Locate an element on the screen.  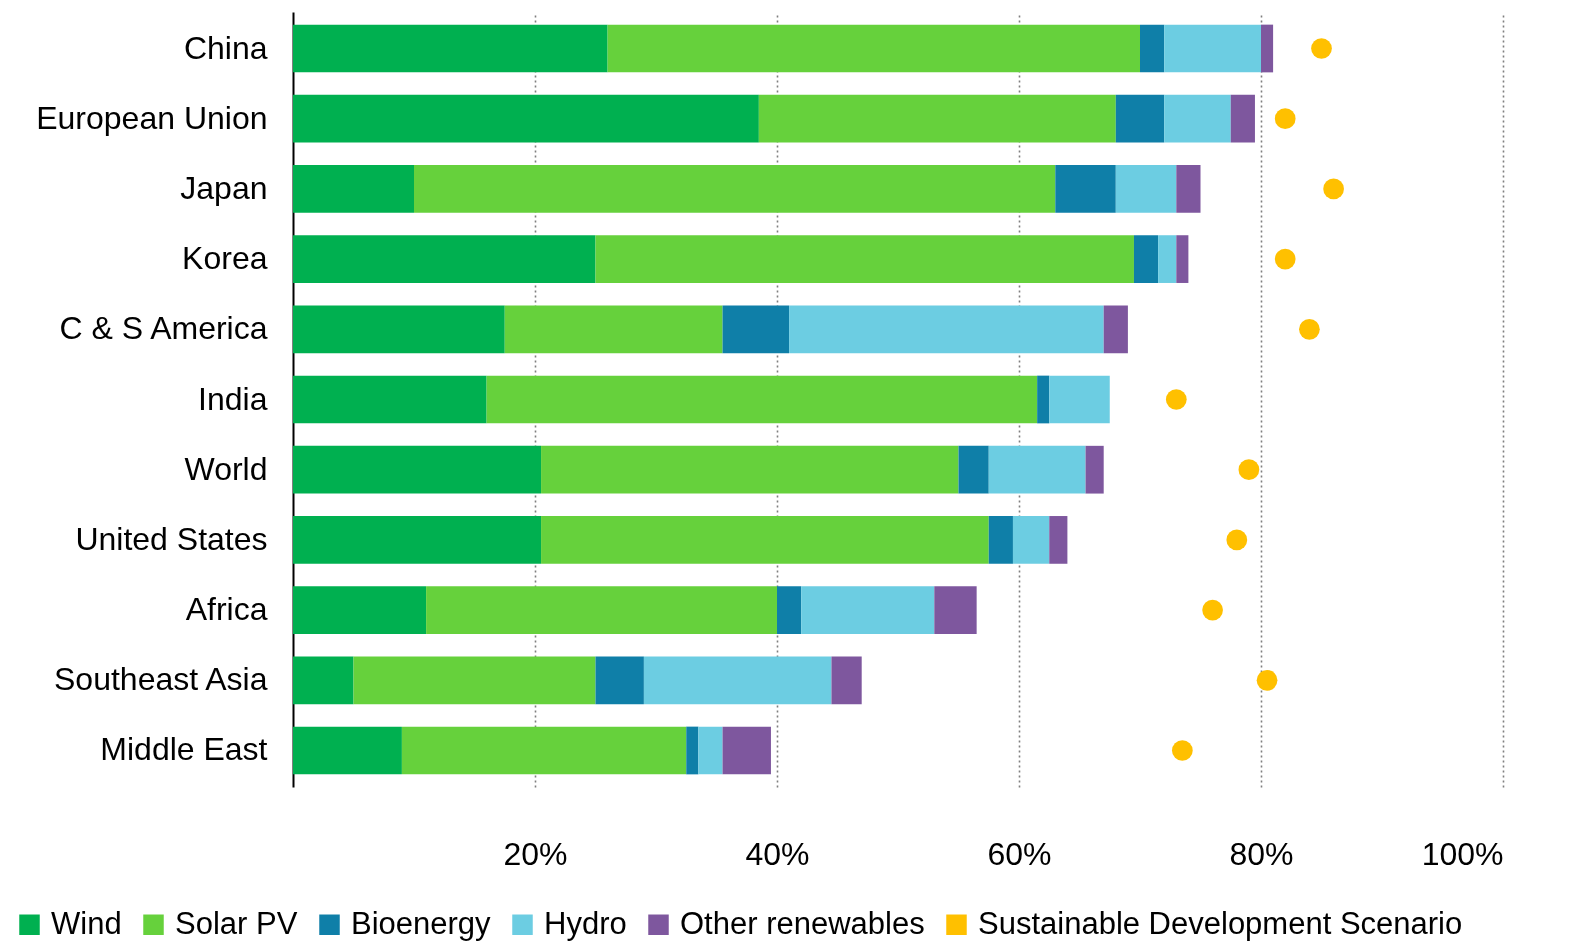
y-tick-label: Middle East is located at coordinates (184, 749).